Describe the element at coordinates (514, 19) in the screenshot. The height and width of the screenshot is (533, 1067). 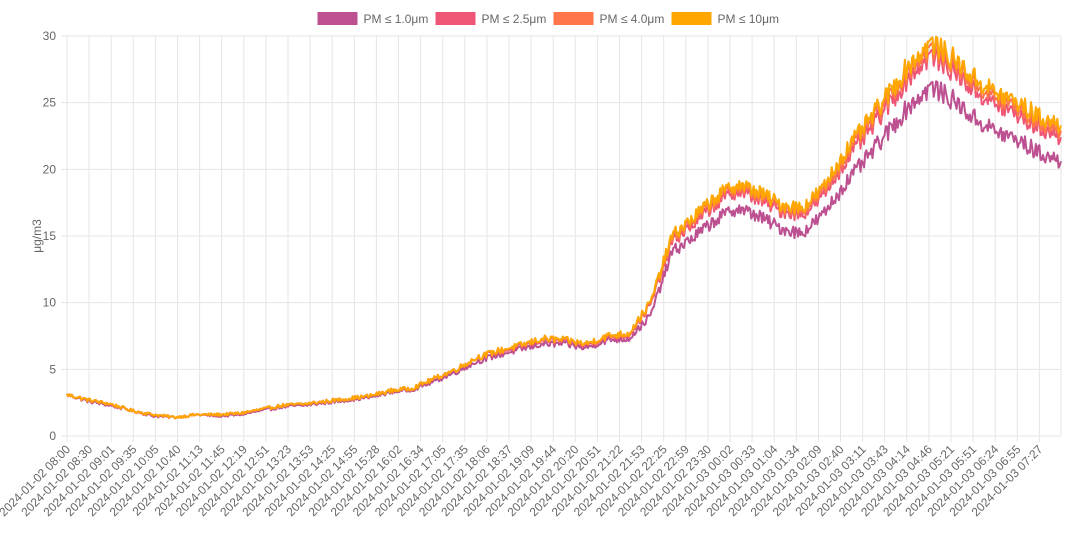
I see `legend-label: PM ≤ 2.5μm` at that location.